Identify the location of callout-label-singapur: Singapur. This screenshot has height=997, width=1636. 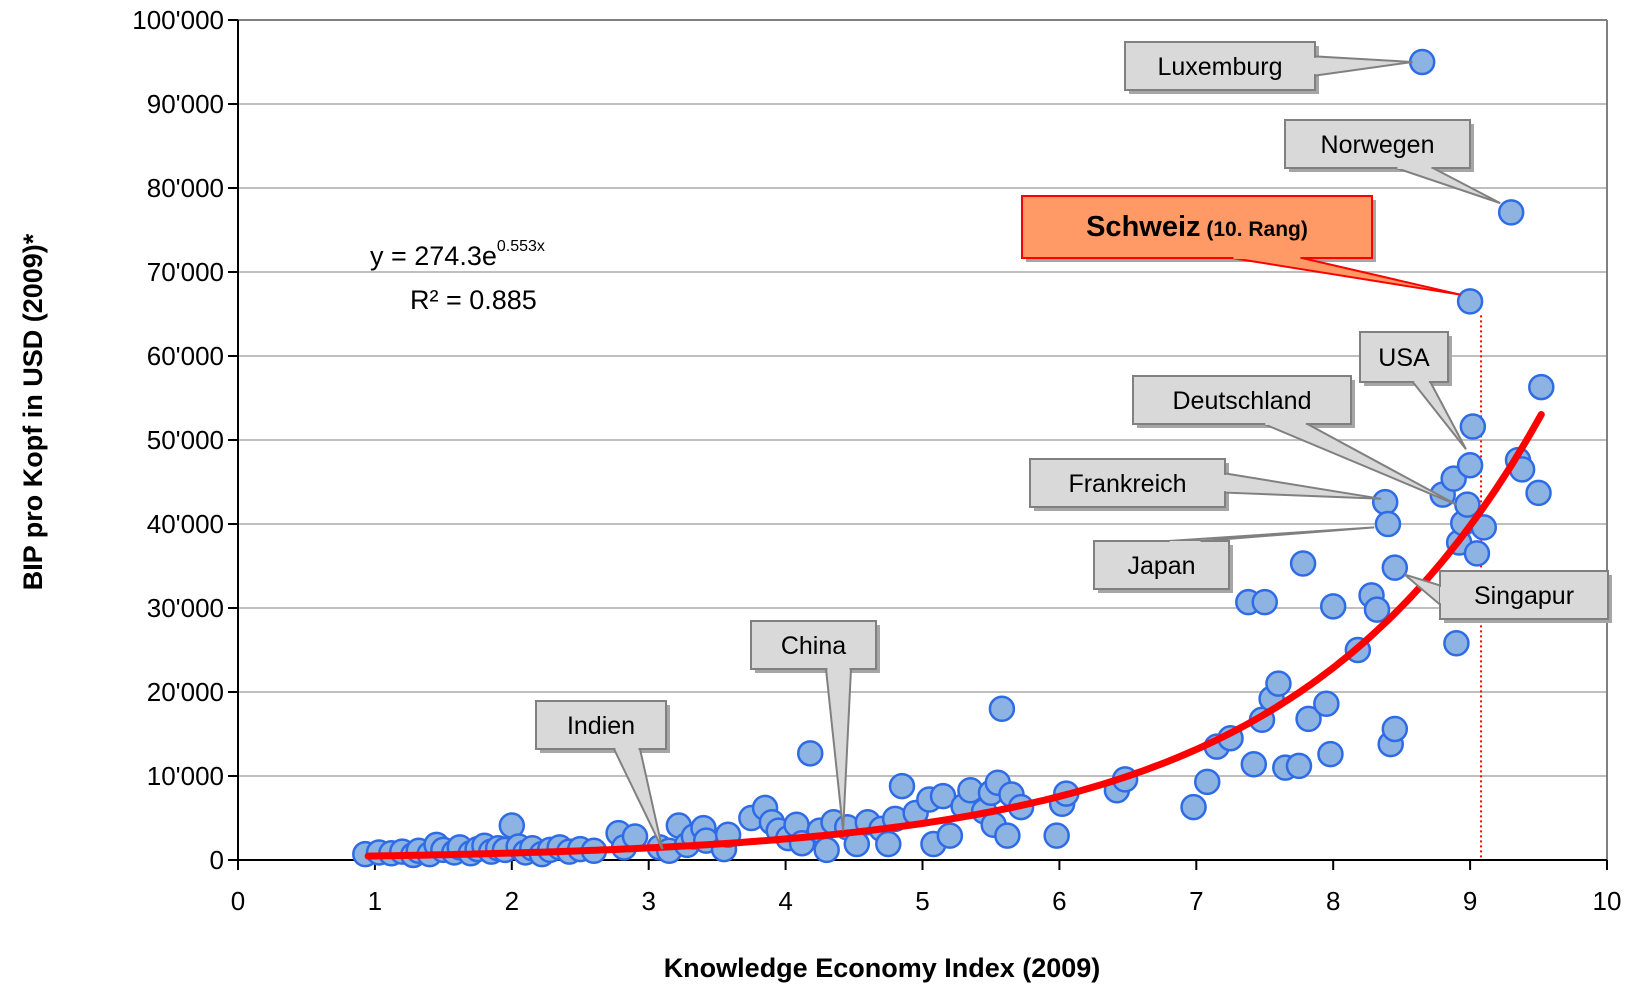
(1524, 596).